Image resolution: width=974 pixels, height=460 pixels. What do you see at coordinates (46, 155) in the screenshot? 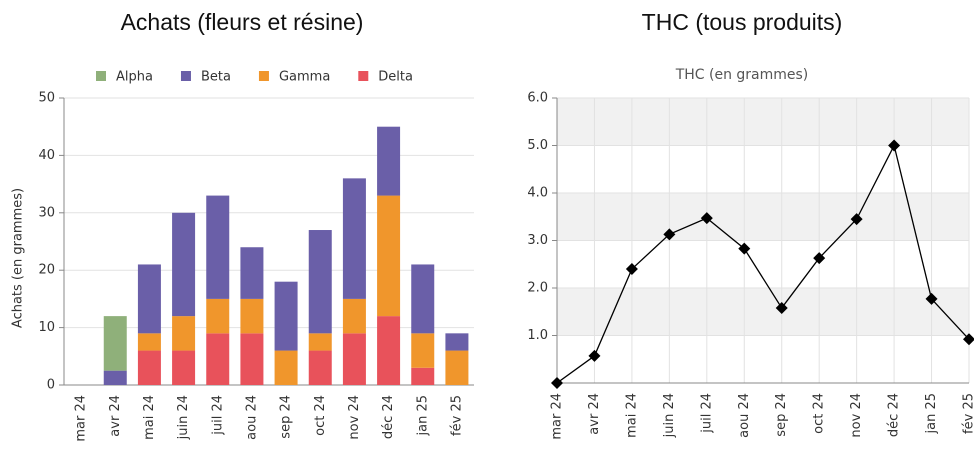
I see `y-tick-label: 40` at bounding box center [46, 155].